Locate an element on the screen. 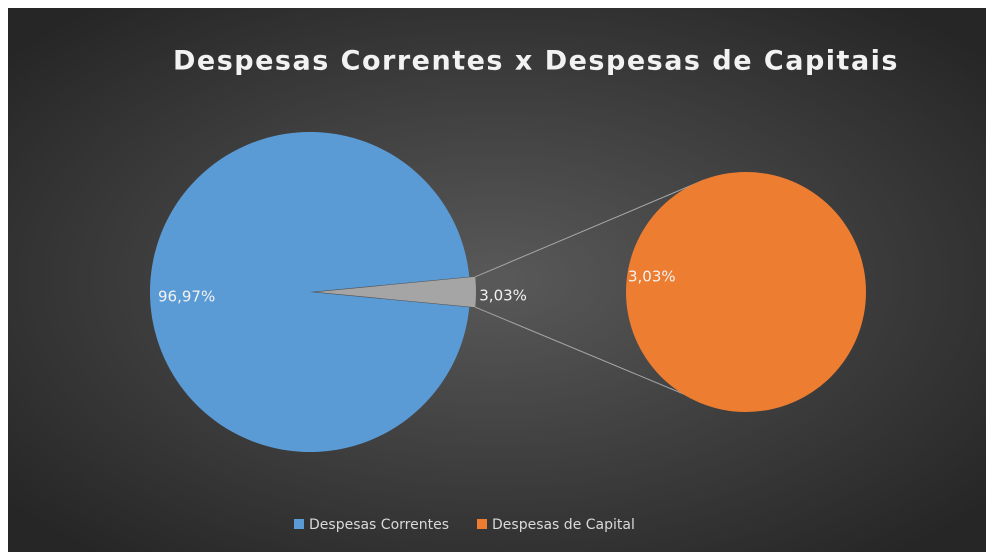 Image resolution: width=994 pixels, height=558 pixels. legend-label: Despesas Correntes is located at coordinates (379, 525).